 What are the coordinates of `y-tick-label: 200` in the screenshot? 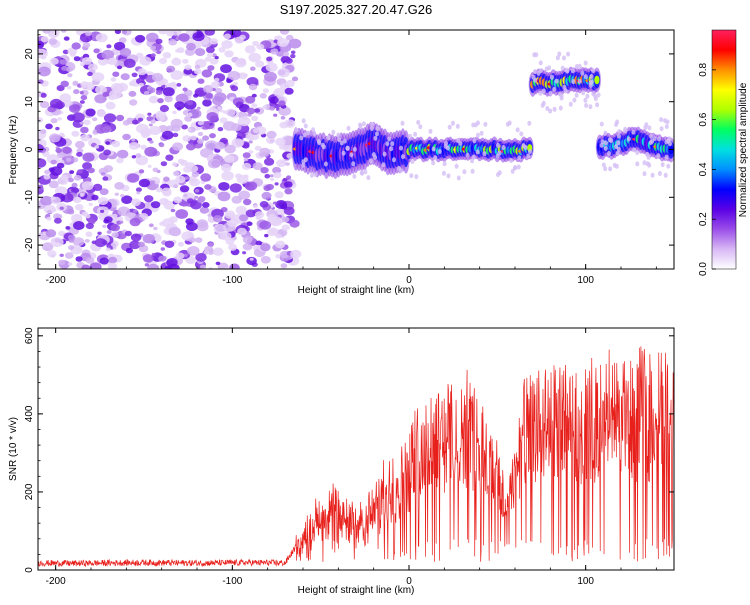 It's located at (29, 491).